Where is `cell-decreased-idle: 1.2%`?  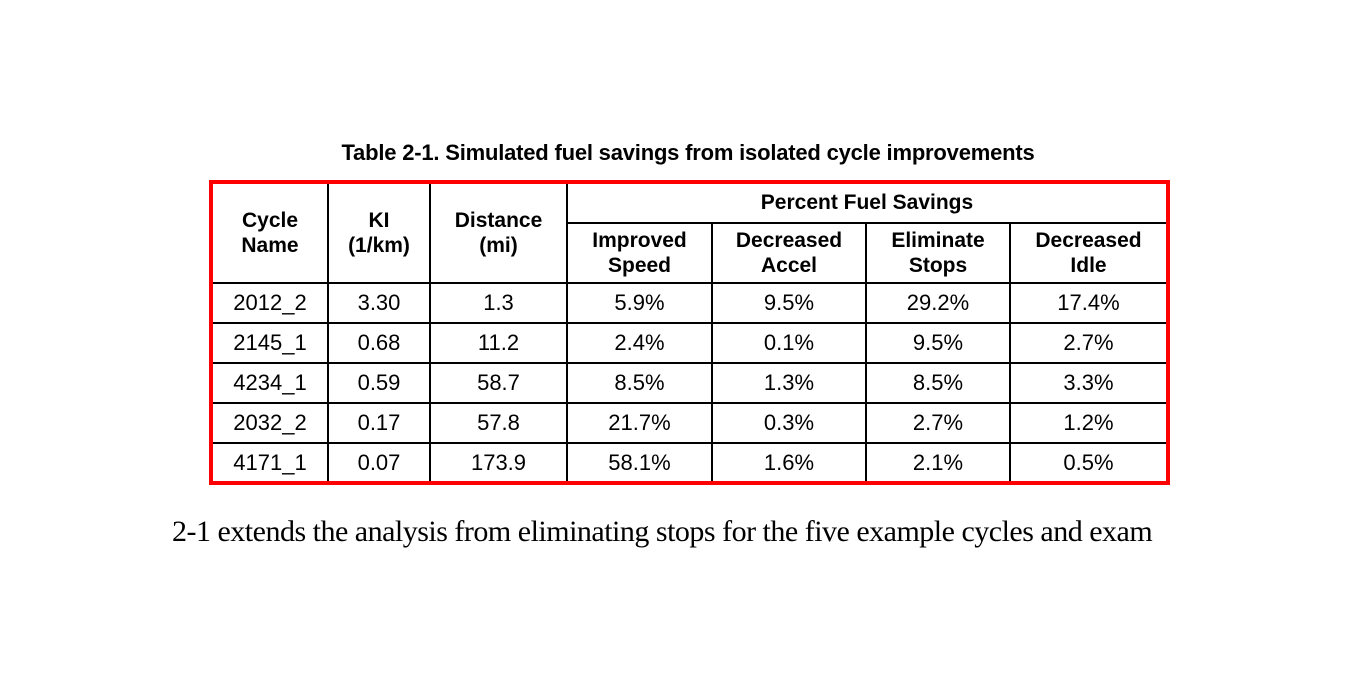 cell-decreased-idle: 1.2% is located at coordinates (1089, 423).